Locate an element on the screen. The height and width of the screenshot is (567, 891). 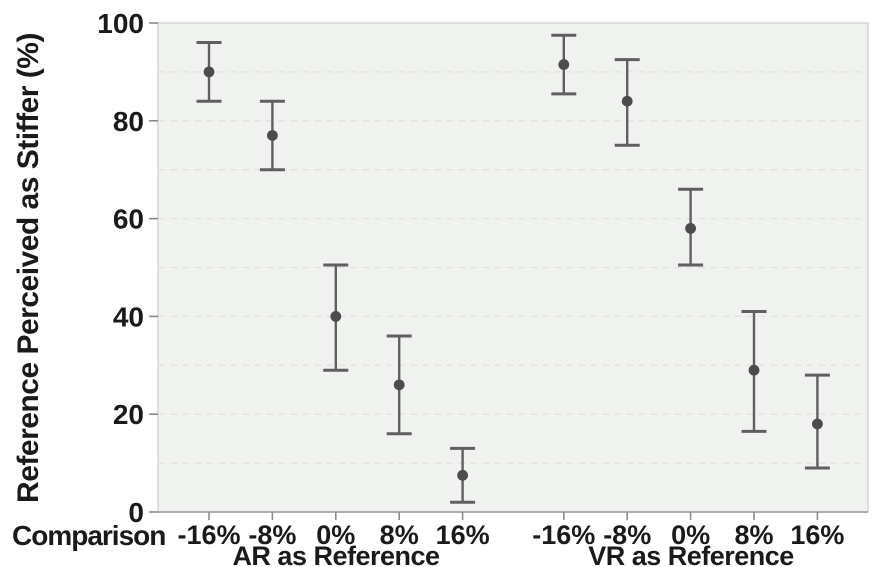
y-tick-label: 100 is located at coordinates (120, 23).